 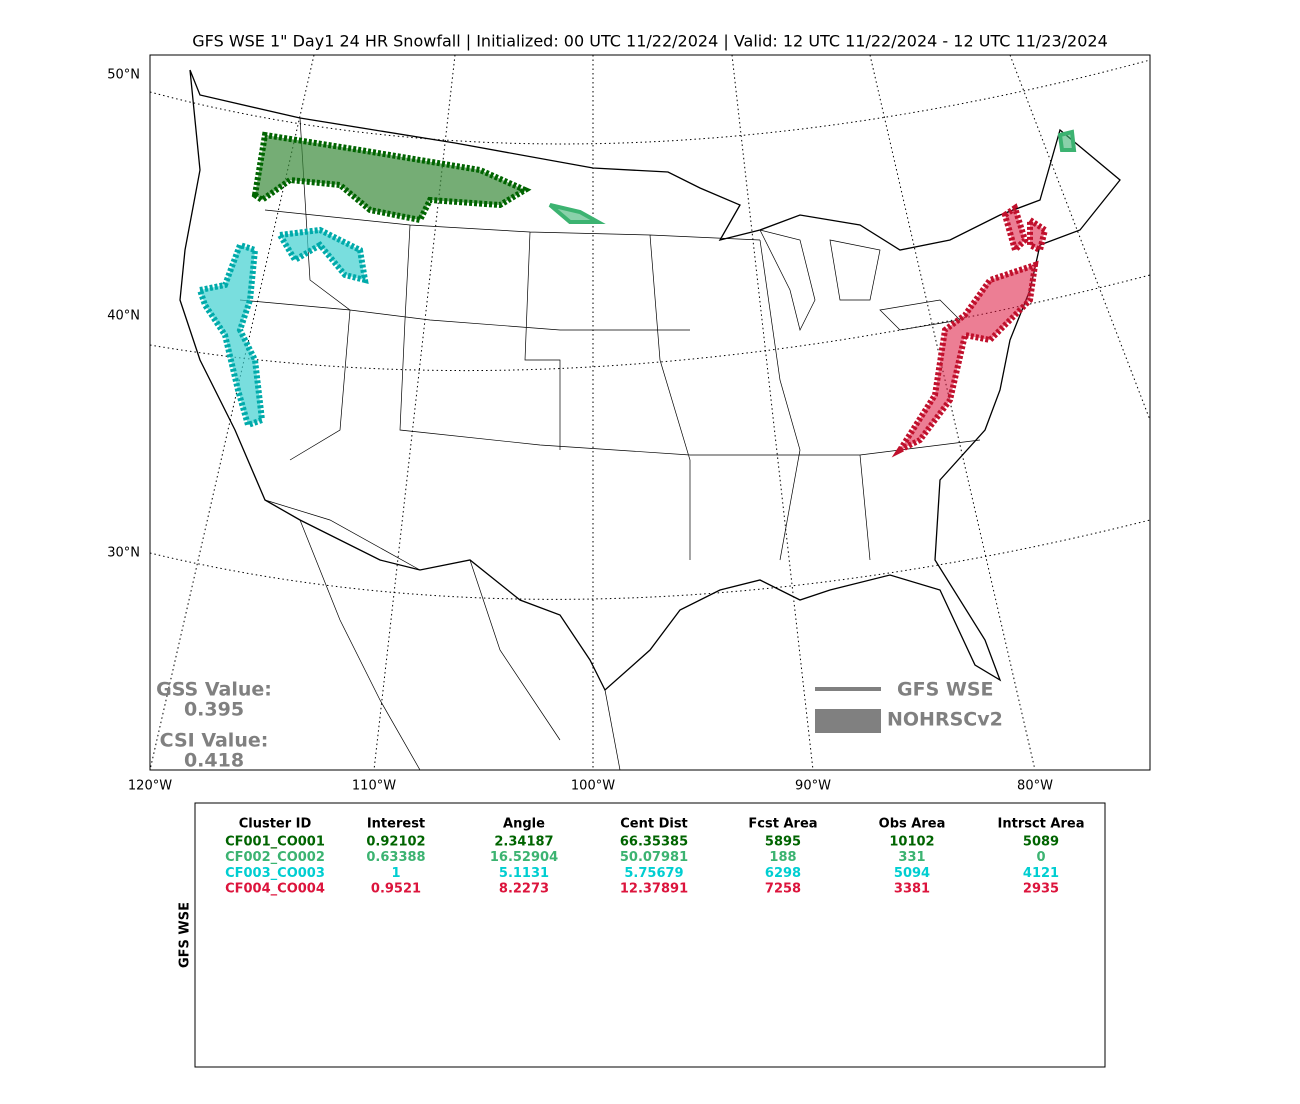 What do you see at coordinates (523, 842) in the screenshot?
I see `table-cell: 2.34187` at bounding box center [523, 842].